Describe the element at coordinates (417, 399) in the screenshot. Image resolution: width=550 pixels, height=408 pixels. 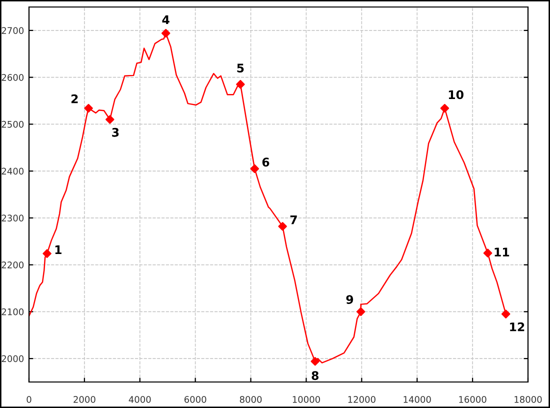
I see `x-tick-label: 14000` at that location.